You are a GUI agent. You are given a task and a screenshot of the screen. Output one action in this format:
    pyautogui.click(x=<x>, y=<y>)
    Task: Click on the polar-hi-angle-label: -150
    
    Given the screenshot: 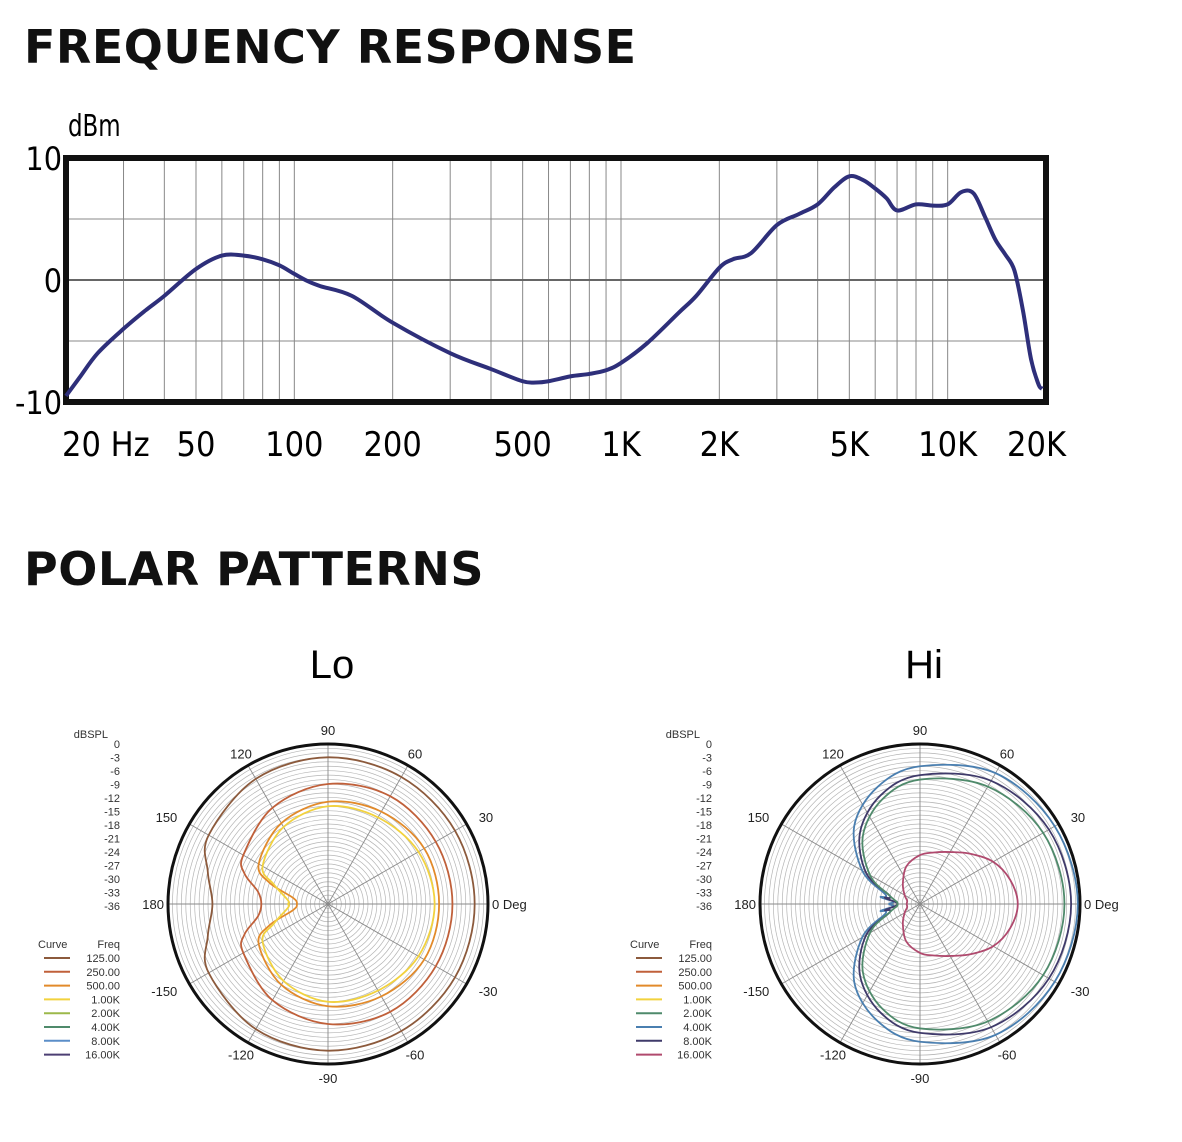 What is the action you would take?
    pyautogui.click(x=756, y=991)
    